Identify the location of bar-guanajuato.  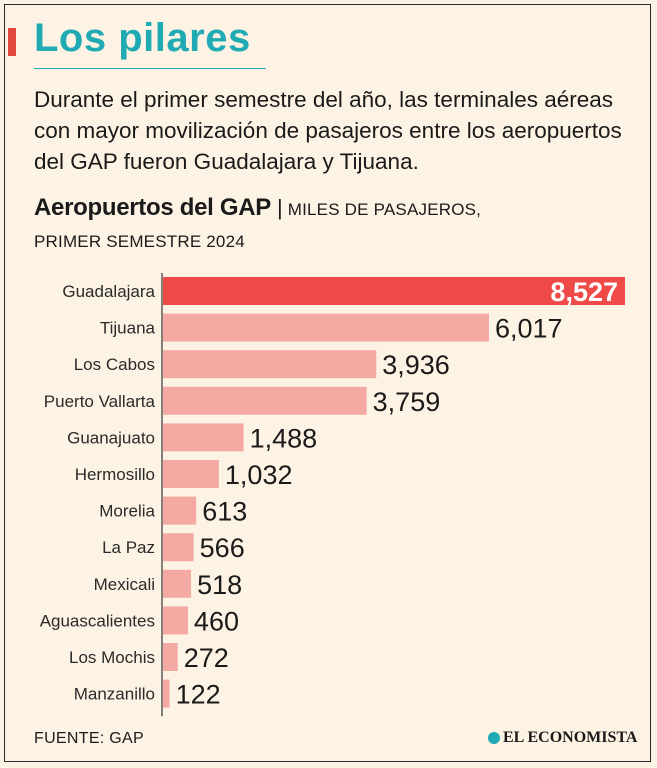
(203, 437).